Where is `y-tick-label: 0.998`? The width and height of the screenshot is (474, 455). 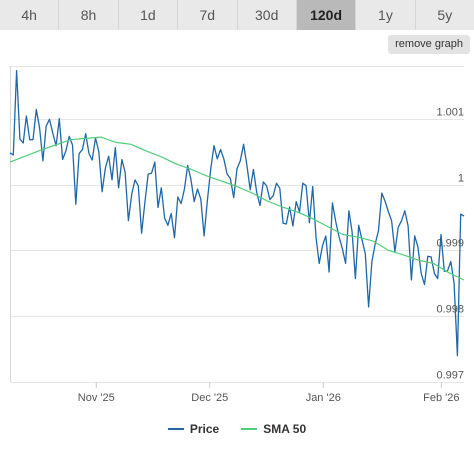
y-tick-label: 0.998 is located at coordinates (450, 310).